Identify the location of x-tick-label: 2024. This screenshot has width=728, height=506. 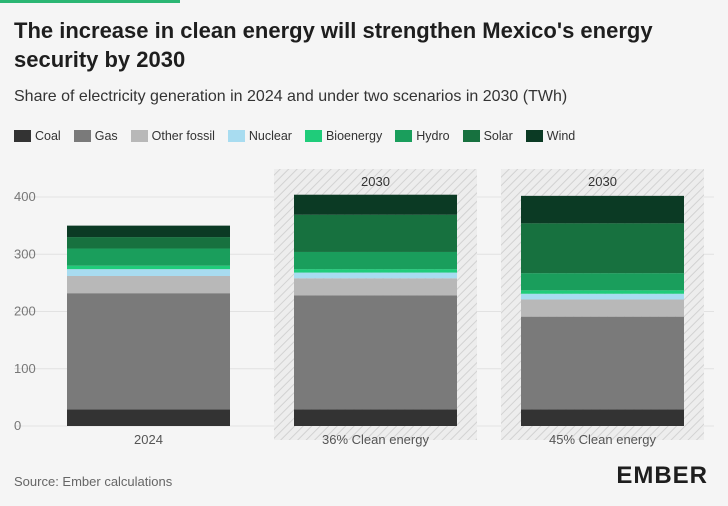
(148, 439).